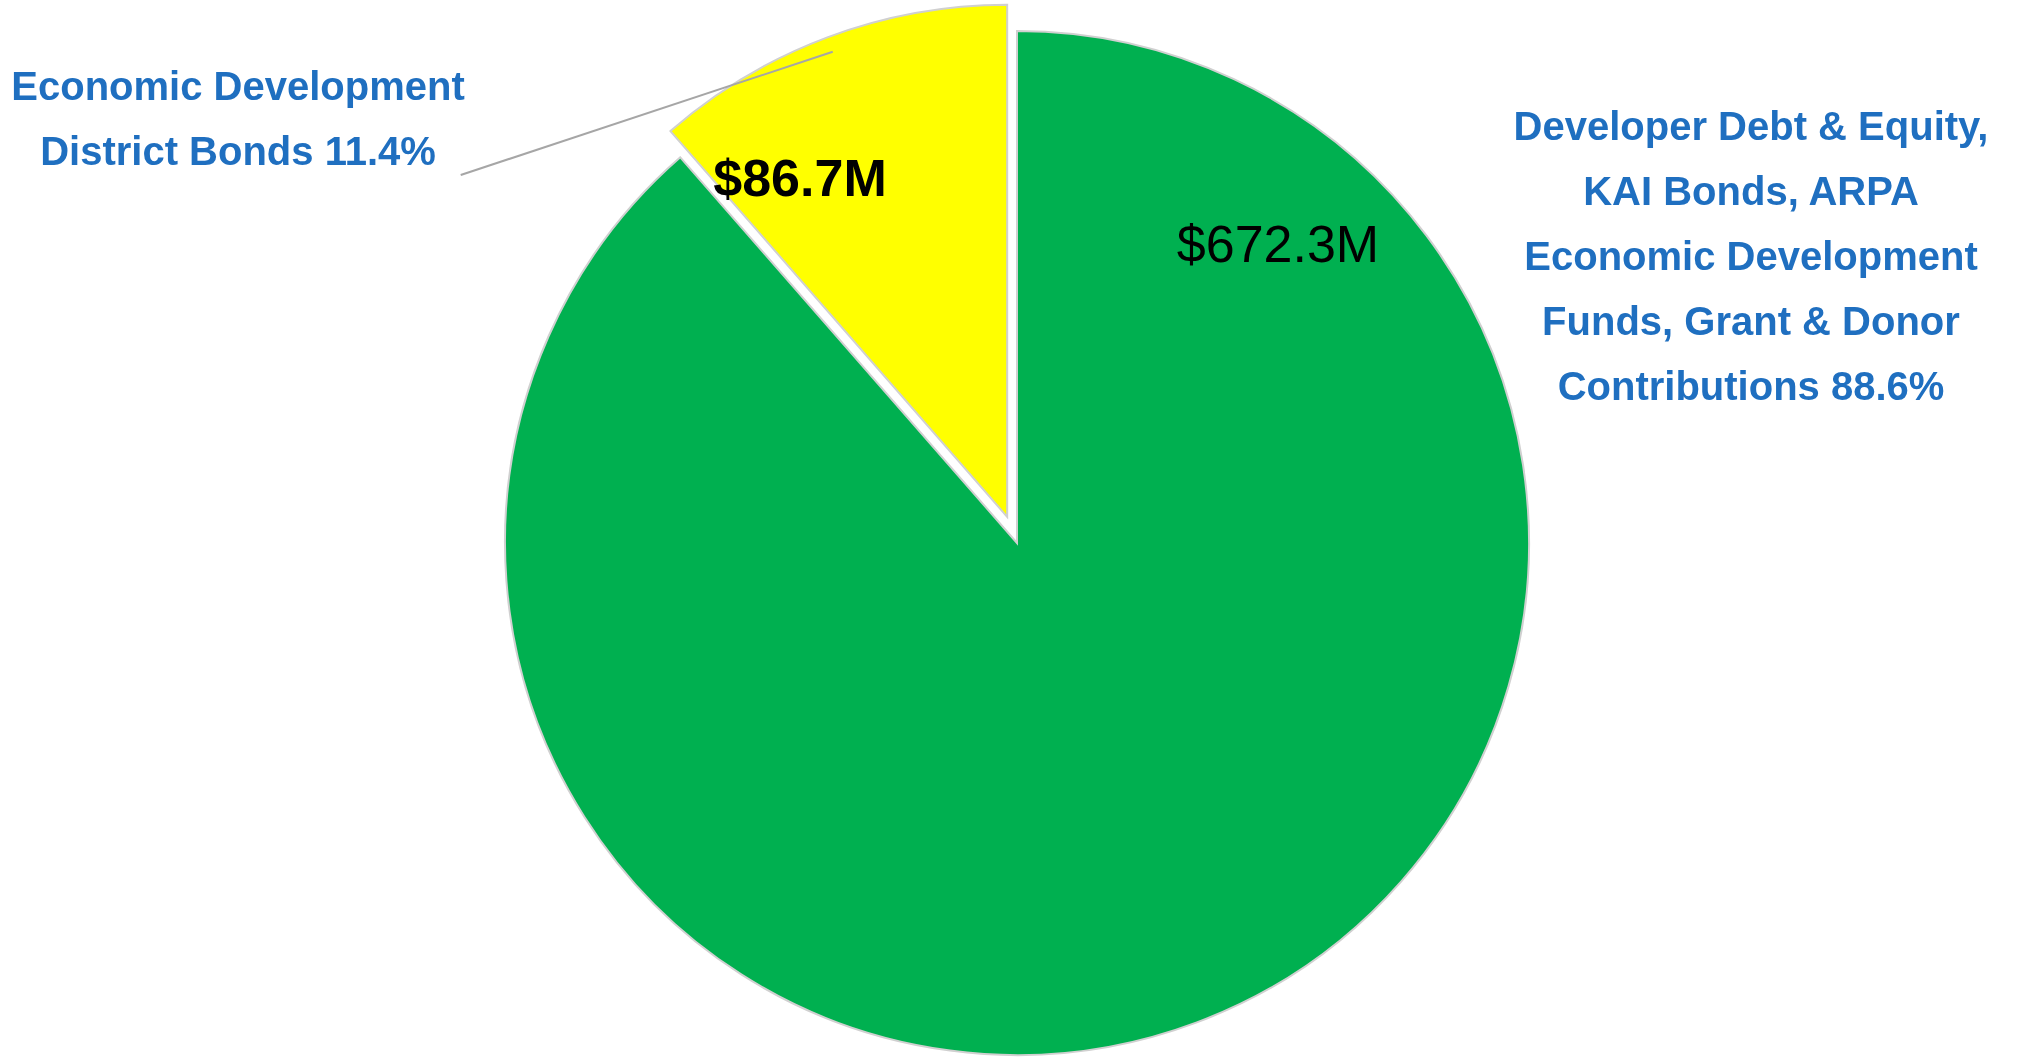  What do you see at coordinates (238, 118) in the screenshot?
I see `slice-label: Economic Development District Bonds 11.4%` at bounding box center [238, 118].